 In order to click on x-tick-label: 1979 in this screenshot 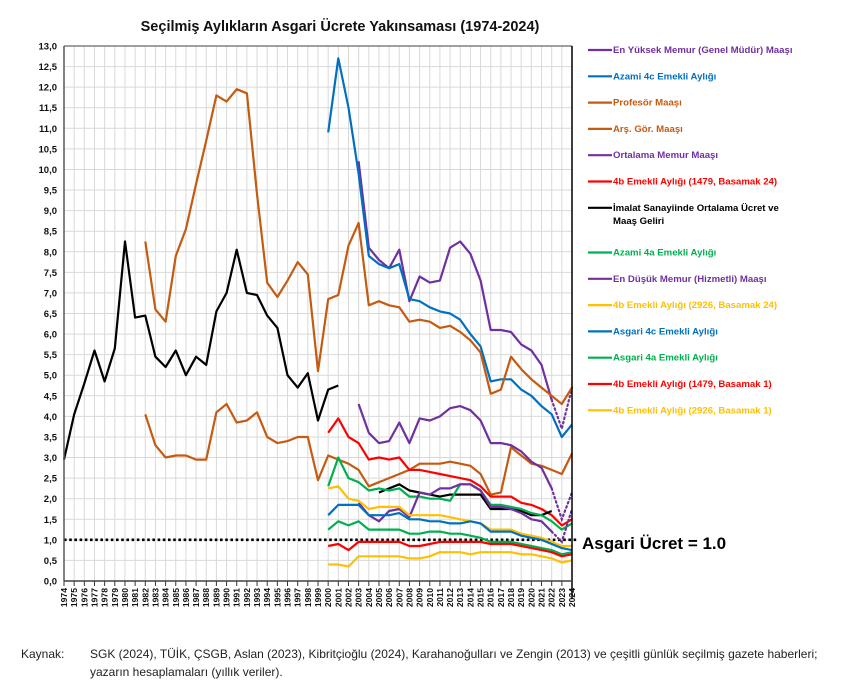, I will do `click(115, 597)`.